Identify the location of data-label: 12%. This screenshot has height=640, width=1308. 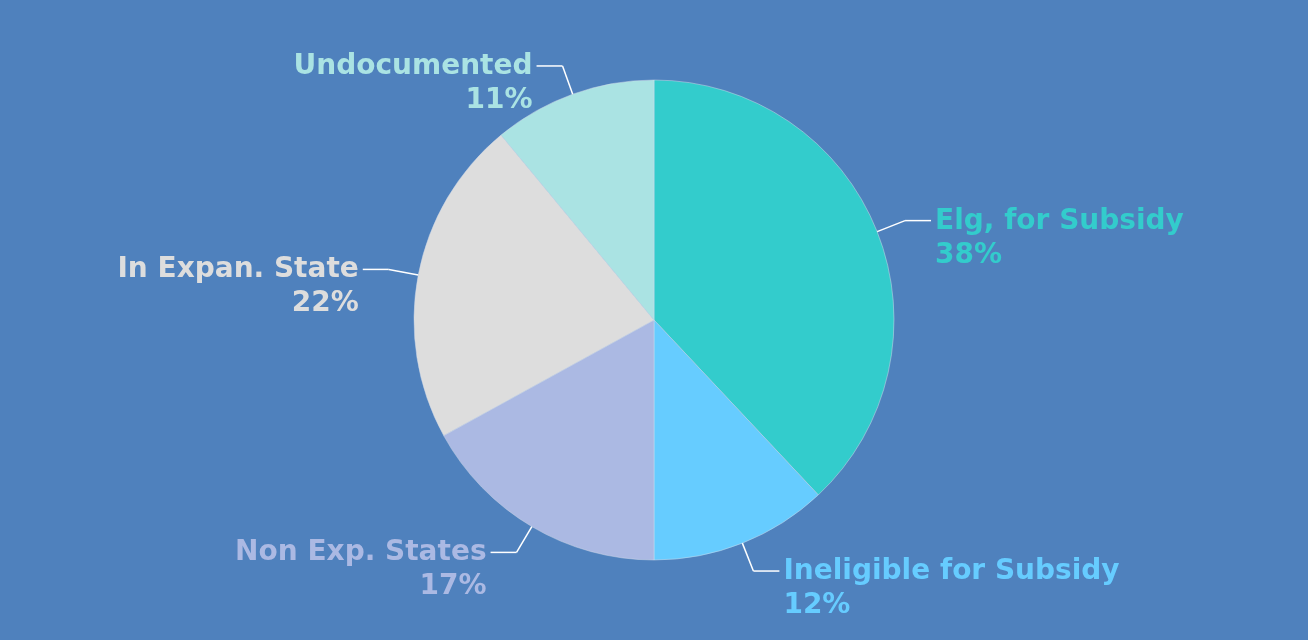
(817, 604).